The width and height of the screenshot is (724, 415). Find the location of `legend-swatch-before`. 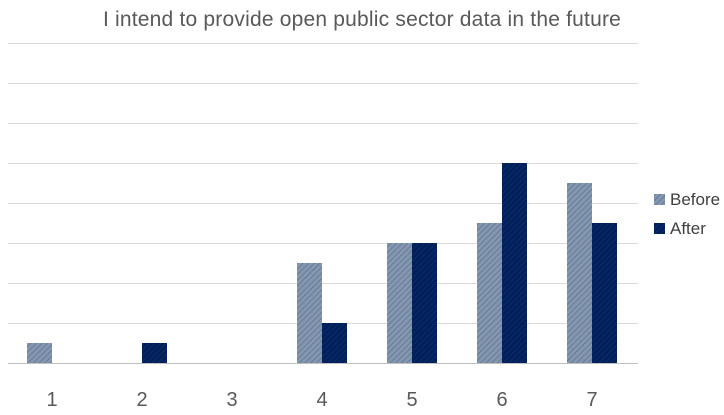

legend-swatch-before is located at coordinates (659, 199).